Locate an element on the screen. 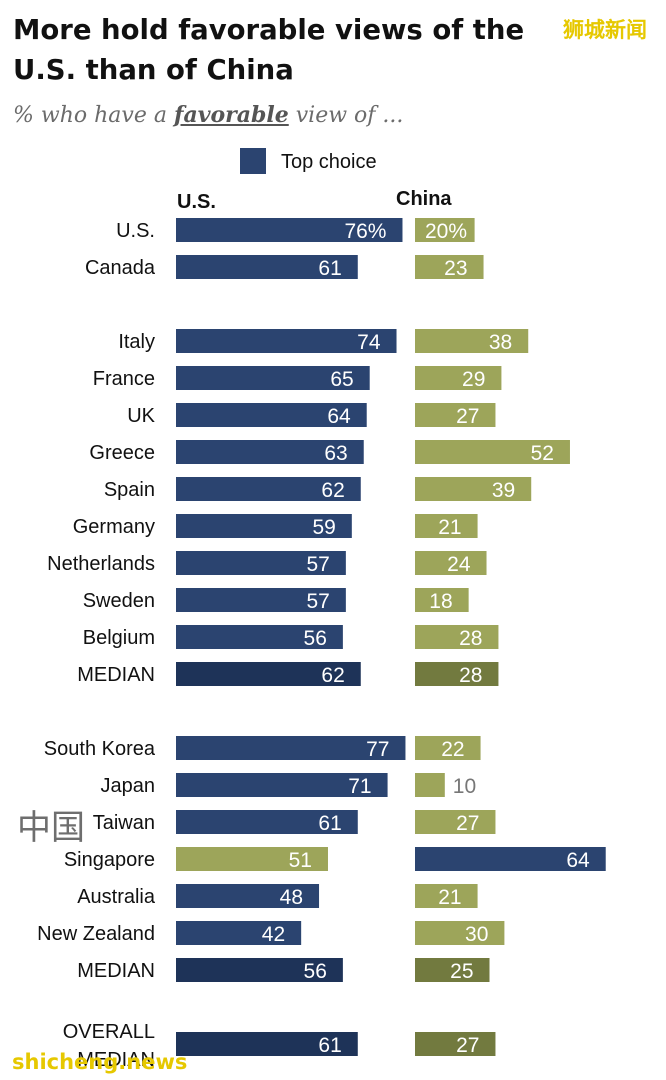  value-china-u-s-: 20% is located at coordinates (446, 231).